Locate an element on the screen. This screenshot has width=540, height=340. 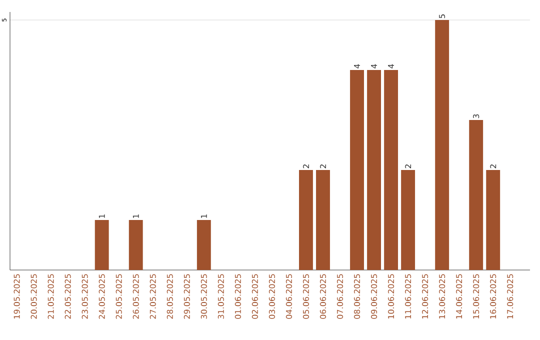
x-tick-label: 22.05.2025 is located at coordinates (67, 296).